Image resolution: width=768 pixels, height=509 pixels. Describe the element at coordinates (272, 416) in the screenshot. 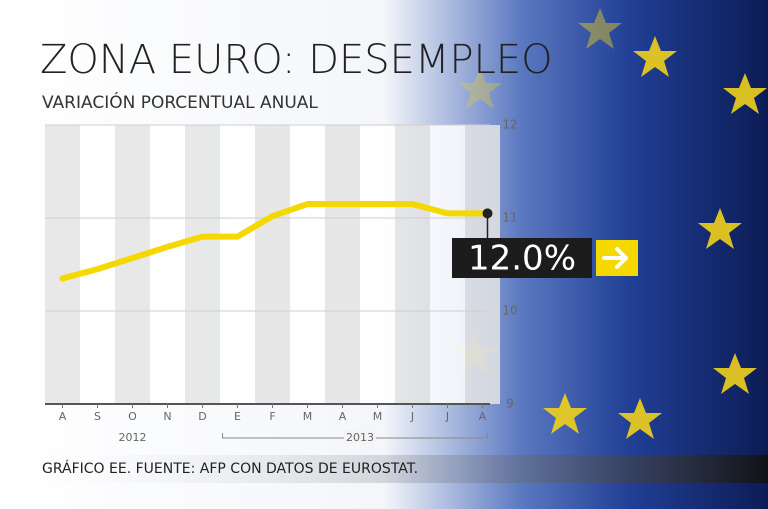

I see `x-tick-label: F` at that location.